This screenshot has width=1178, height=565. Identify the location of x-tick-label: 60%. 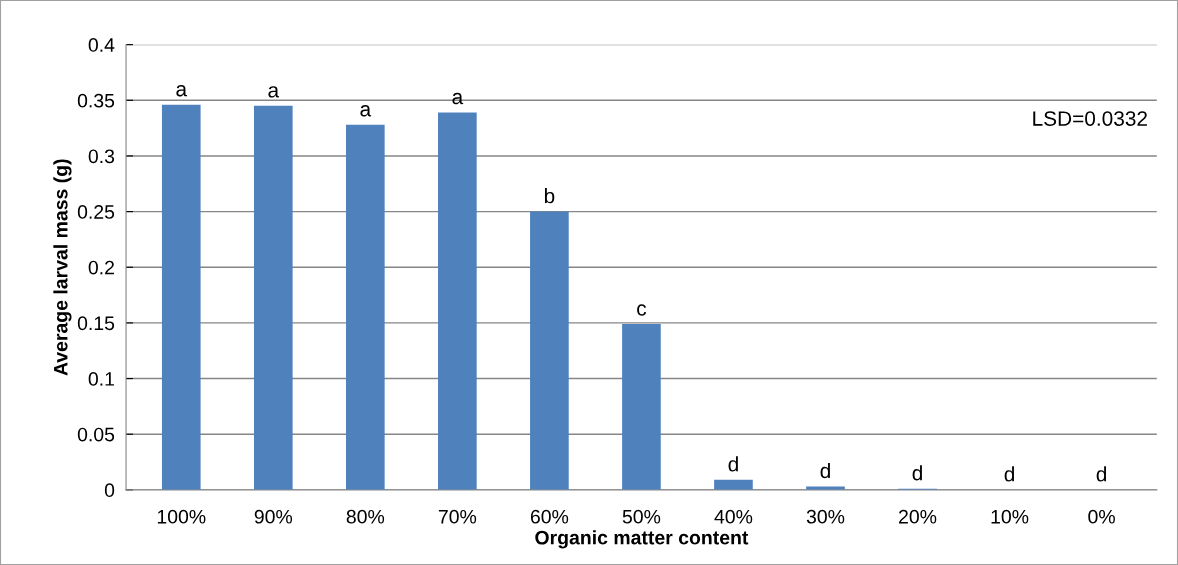
(549, 516).